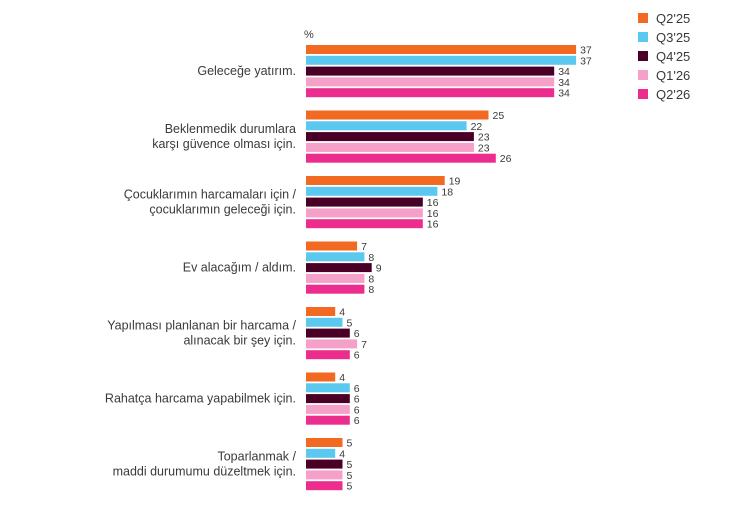 This screenshot has width=750, height=517. I want to click on legend-label: Q3'25, so click(673, 37).